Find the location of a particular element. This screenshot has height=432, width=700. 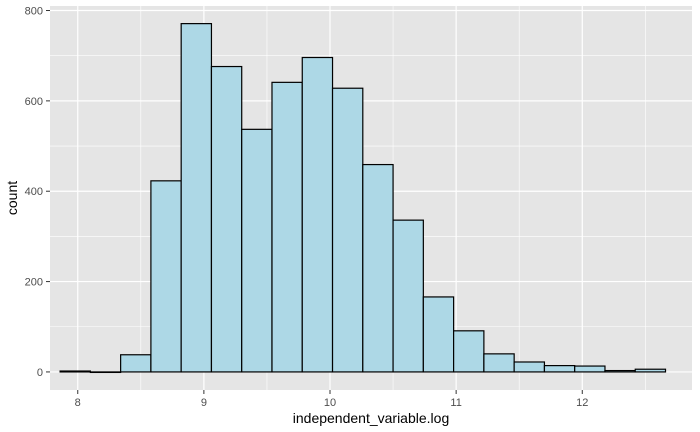

y-tick-label: 400 is located at coordinates (34, 192).